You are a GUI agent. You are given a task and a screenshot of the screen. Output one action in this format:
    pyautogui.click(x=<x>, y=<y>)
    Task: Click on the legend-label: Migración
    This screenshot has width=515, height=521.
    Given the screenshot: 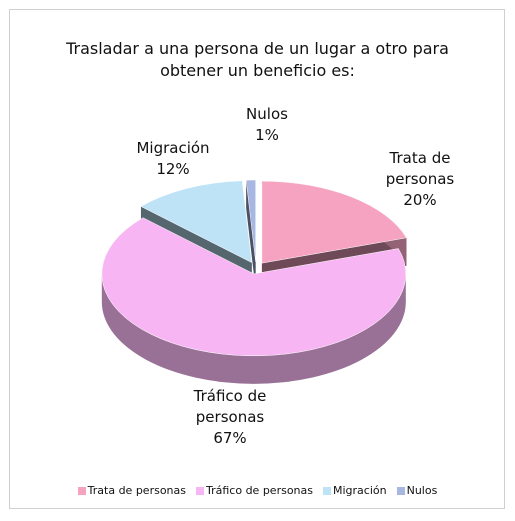 What is the action you would take?
    pyautogui.click(x=360, y=490)
    